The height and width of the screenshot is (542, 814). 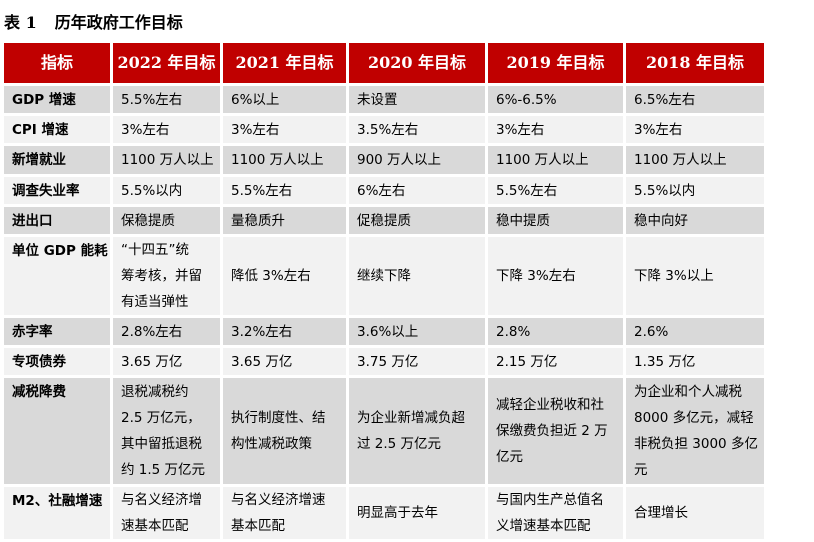 I want to click on table-number: 表 1, so click(x=20, y=22).